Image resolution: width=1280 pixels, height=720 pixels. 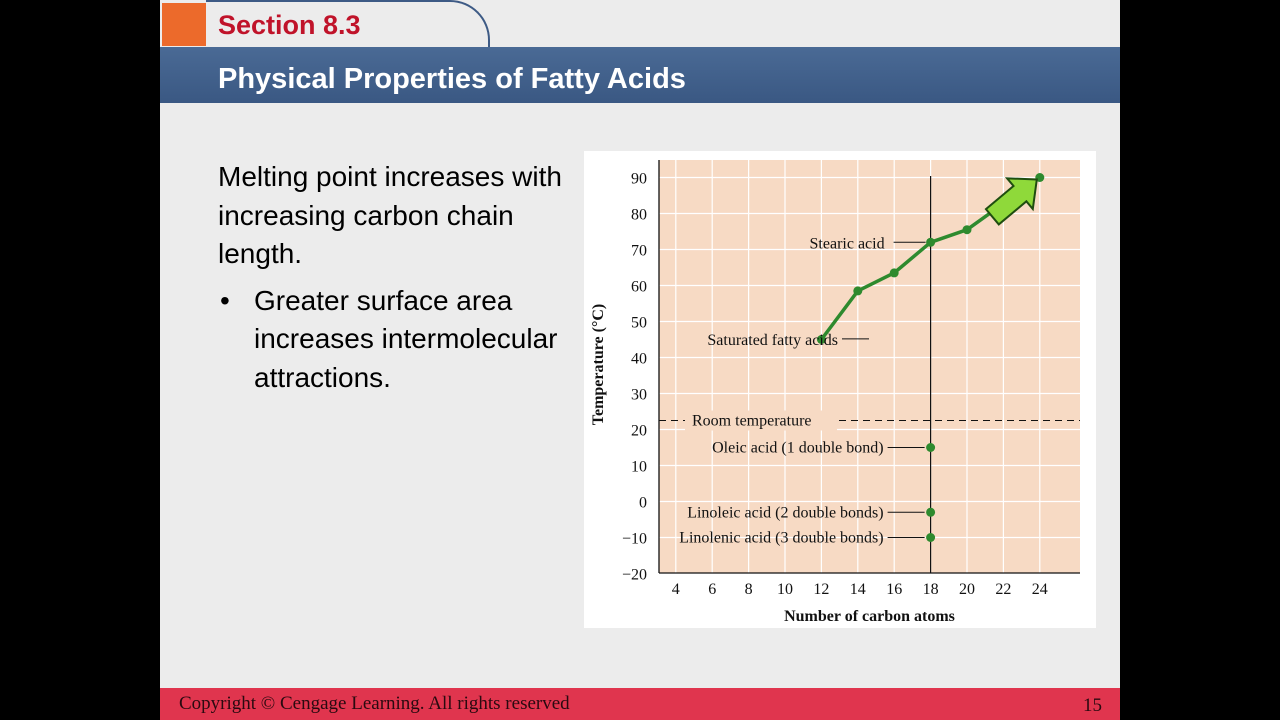 I want to click on x-tick-label: 14, so click(x=858, y=589).